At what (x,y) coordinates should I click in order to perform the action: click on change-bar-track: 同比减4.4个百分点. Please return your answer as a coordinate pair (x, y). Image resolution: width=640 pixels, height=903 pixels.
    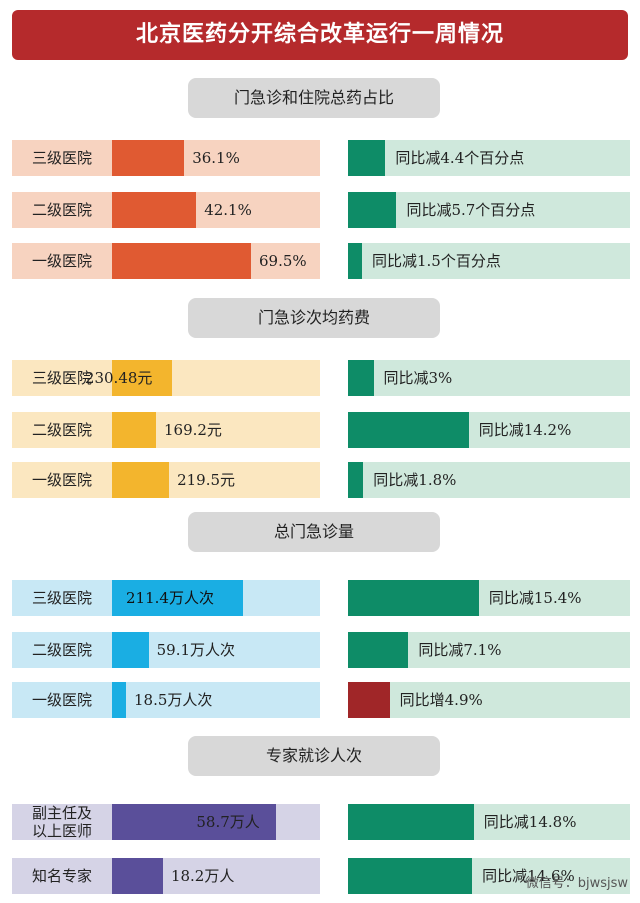
    Looking at the image, I should click on (489, 158).